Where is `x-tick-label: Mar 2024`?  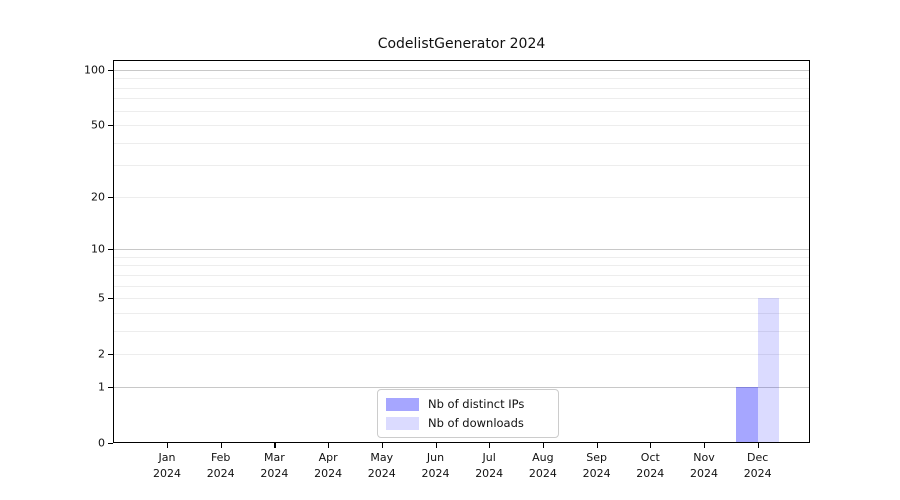
x-tick-label: Mar 2024 is located at coordinates (274, 465).